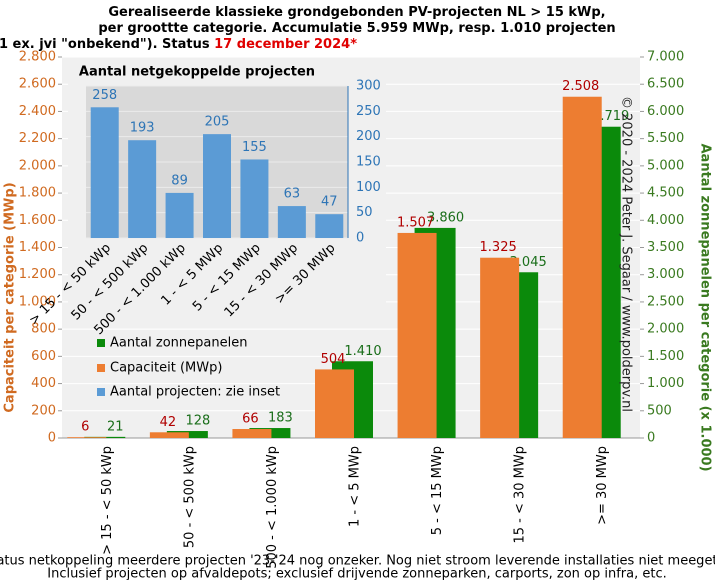 Image resolution: width=715 pixels, height=580 pixels. Describe the element at coordinates (107, 500) in the screenshot. I see `x-tick-label: > 15 - < 50 kWp` at that location.